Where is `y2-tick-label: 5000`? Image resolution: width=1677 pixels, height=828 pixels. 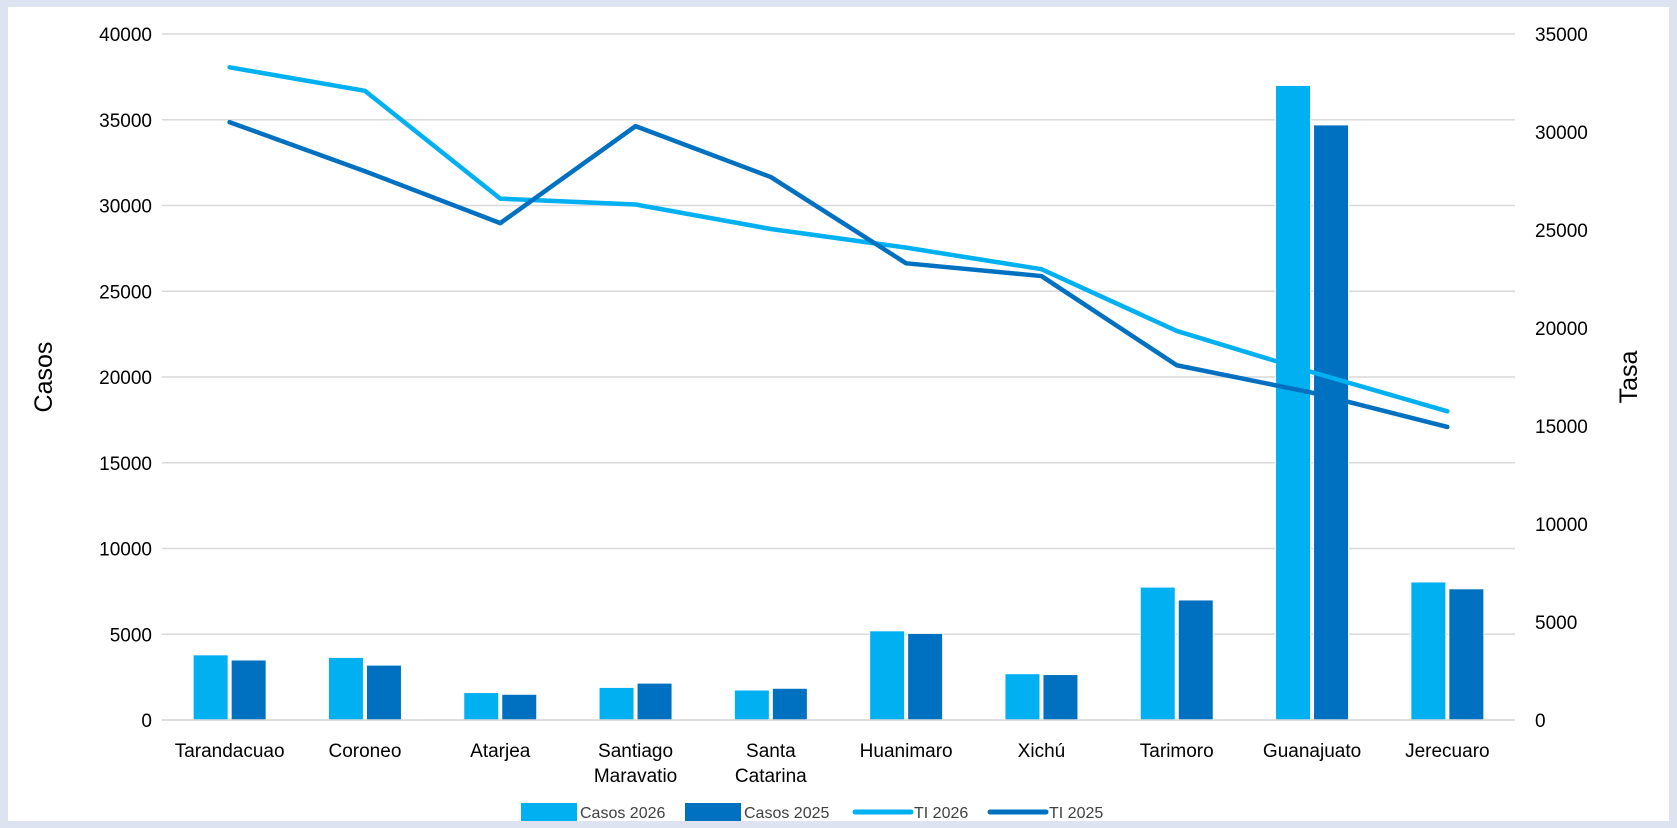
y2-tick-label: 5000 is located at coordinates (1556, 623).